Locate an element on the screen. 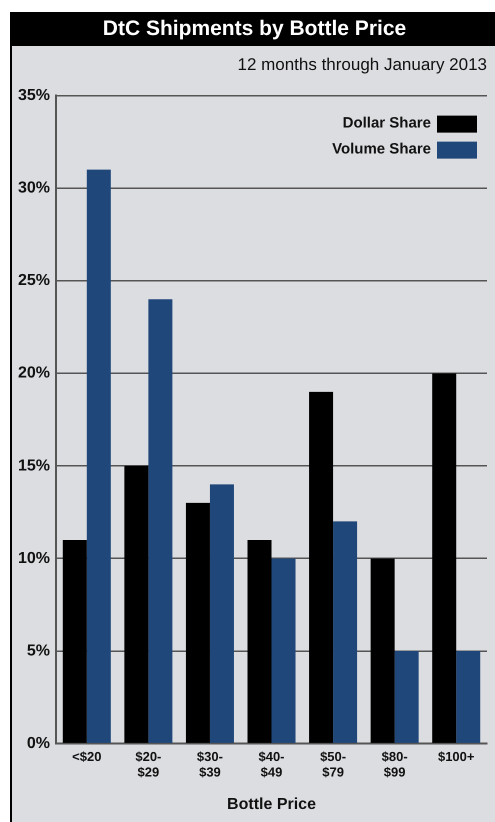 This screenshot has height=822, width=495. y-tick-label: 20% is located at coordinates (34, 373).